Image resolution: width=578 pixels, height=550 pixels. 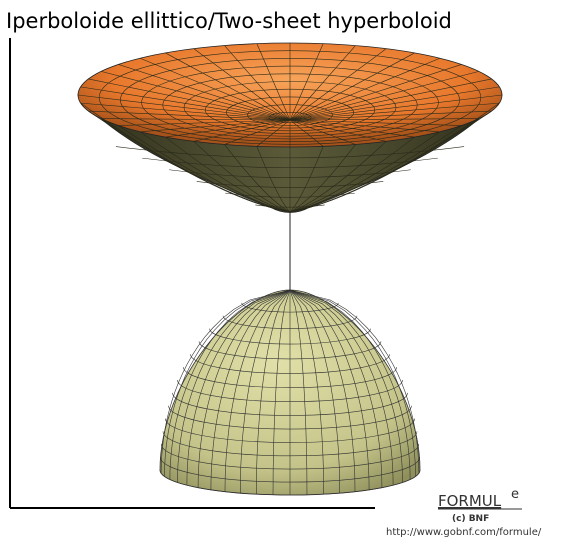 What do you see at coordinates (470, 501) in the screenshot?
I see `logo-name: FORMUL` at bounding box center [470, 501].